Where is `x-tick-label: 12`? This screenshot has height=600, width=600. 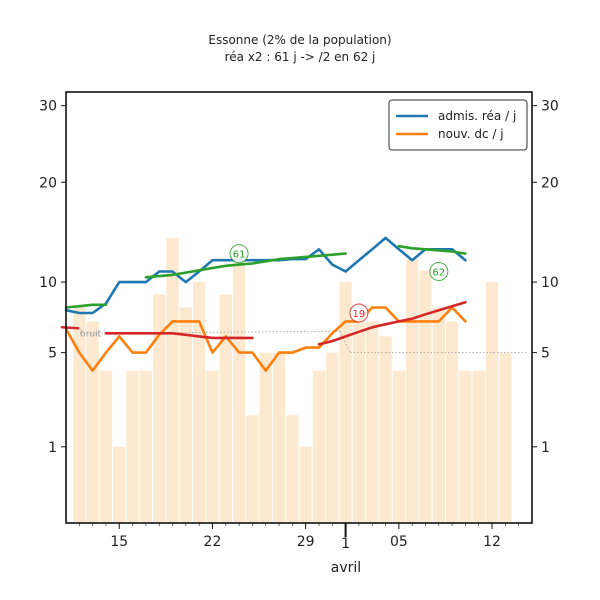 x-tick-label: 12 is located at coordinates (492, 542).